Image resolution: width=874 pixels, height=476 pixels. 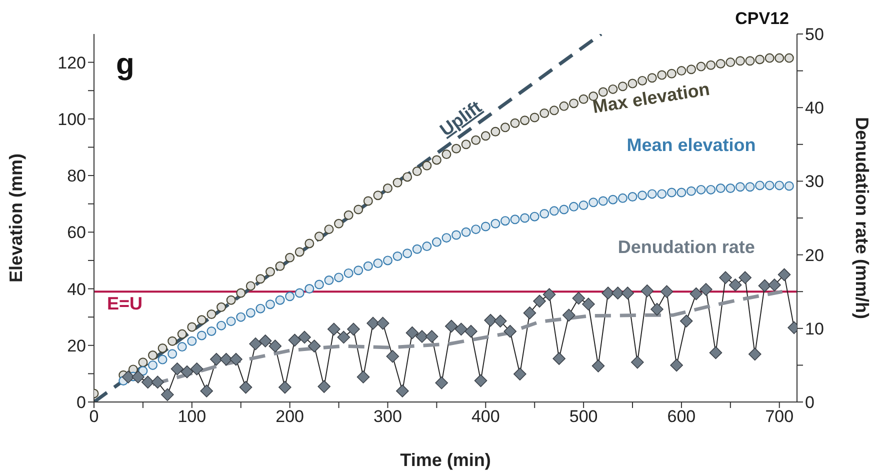 I want to click on y2-tick-label: 30, so click(x=814, y=182).